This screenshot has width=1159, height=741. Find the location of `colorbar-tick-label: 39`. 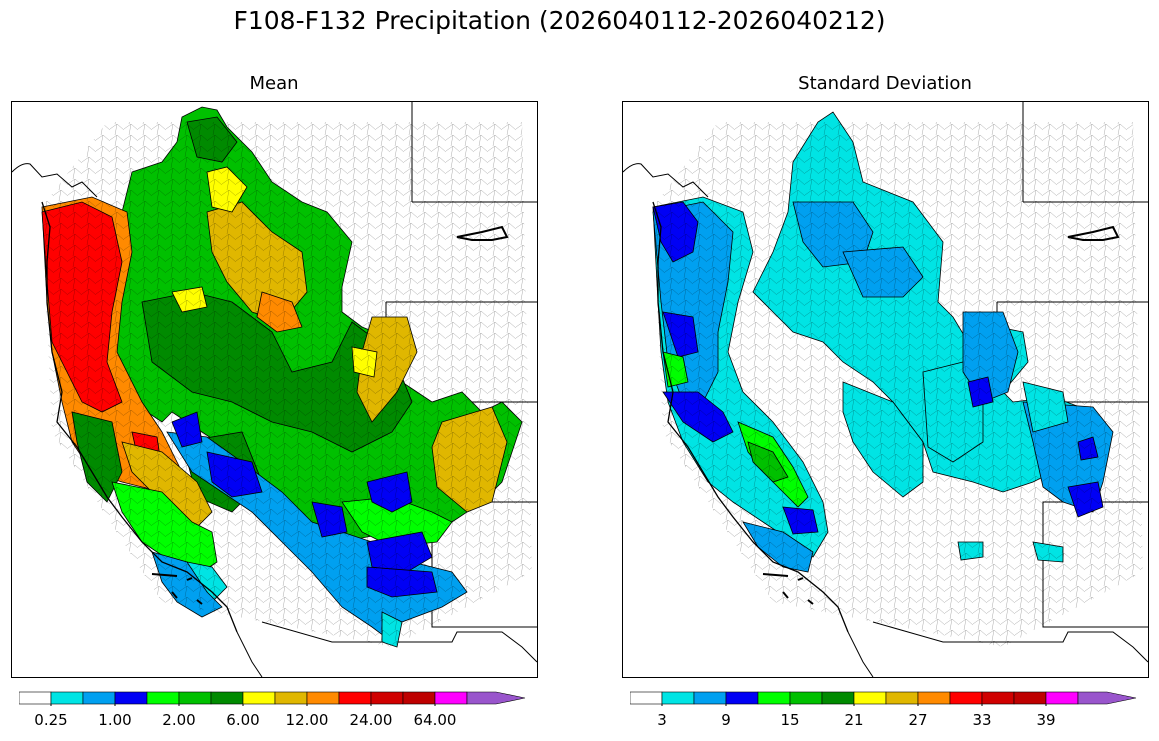

colorbar-tick-label: 39 is located at coordinates (1046, 720).